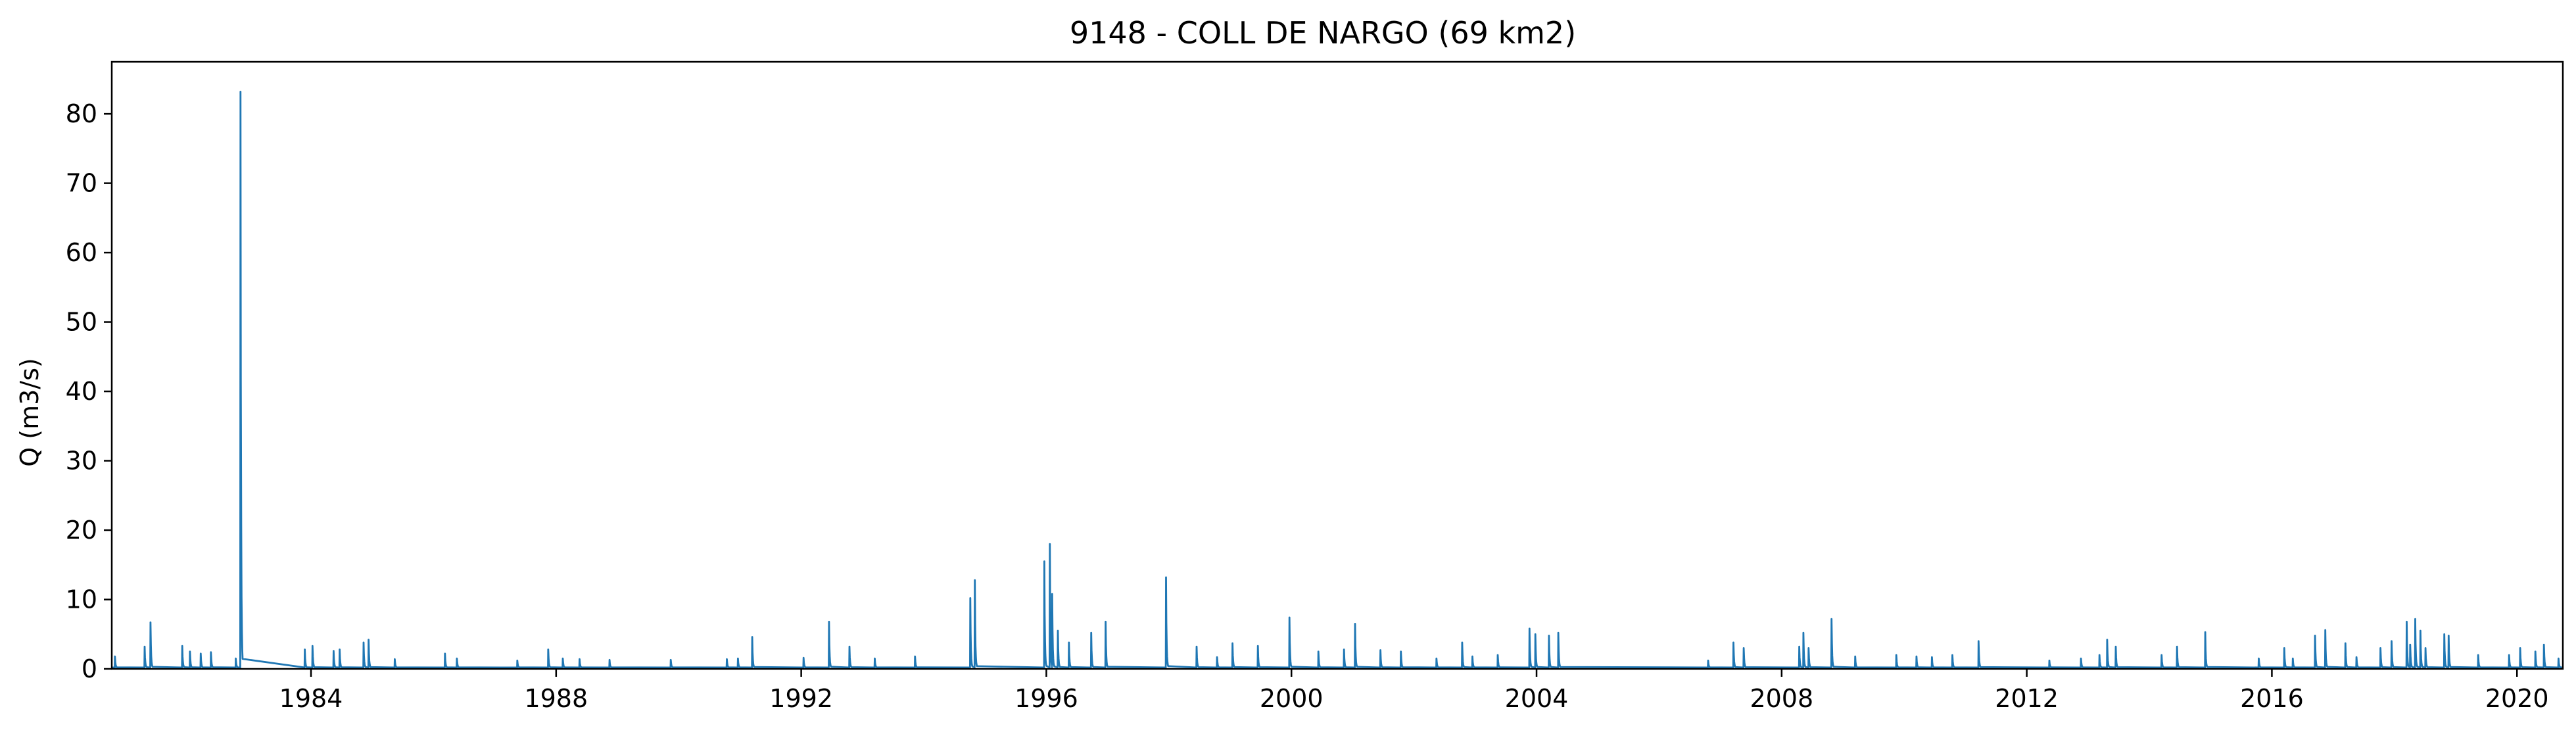 The height and width of the screenshot is (734, 2576). What do you see at coordinates (81, 323) in the screenshot?
I see `y-tick-label: 50` at bounding box center [81, 323].